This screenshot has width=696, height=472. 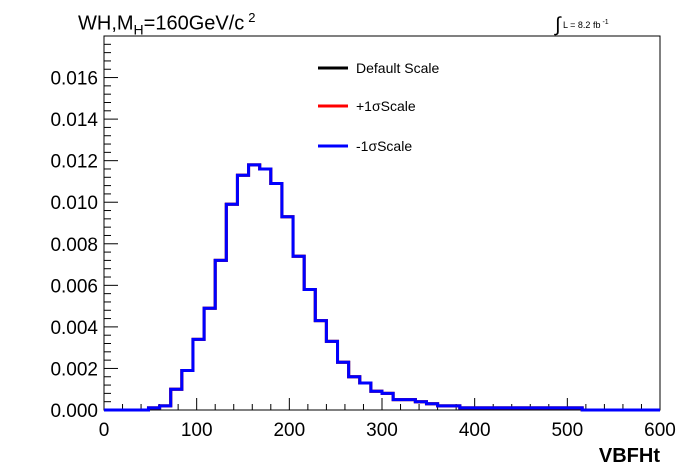 I want to click on y-tick-label: 0.014, so click(x=74, y=120).